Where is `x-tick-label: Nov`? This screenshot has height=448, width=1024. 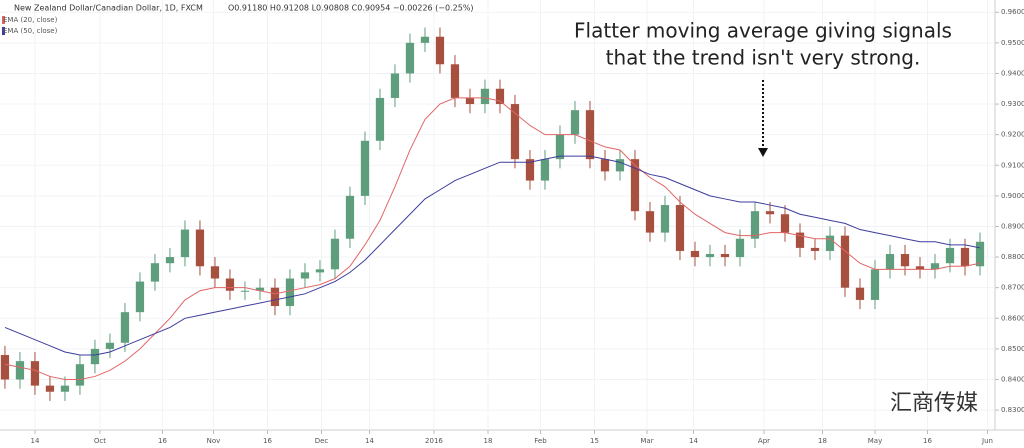
x-tick-label: Nov is located at coordinates (214, 441).